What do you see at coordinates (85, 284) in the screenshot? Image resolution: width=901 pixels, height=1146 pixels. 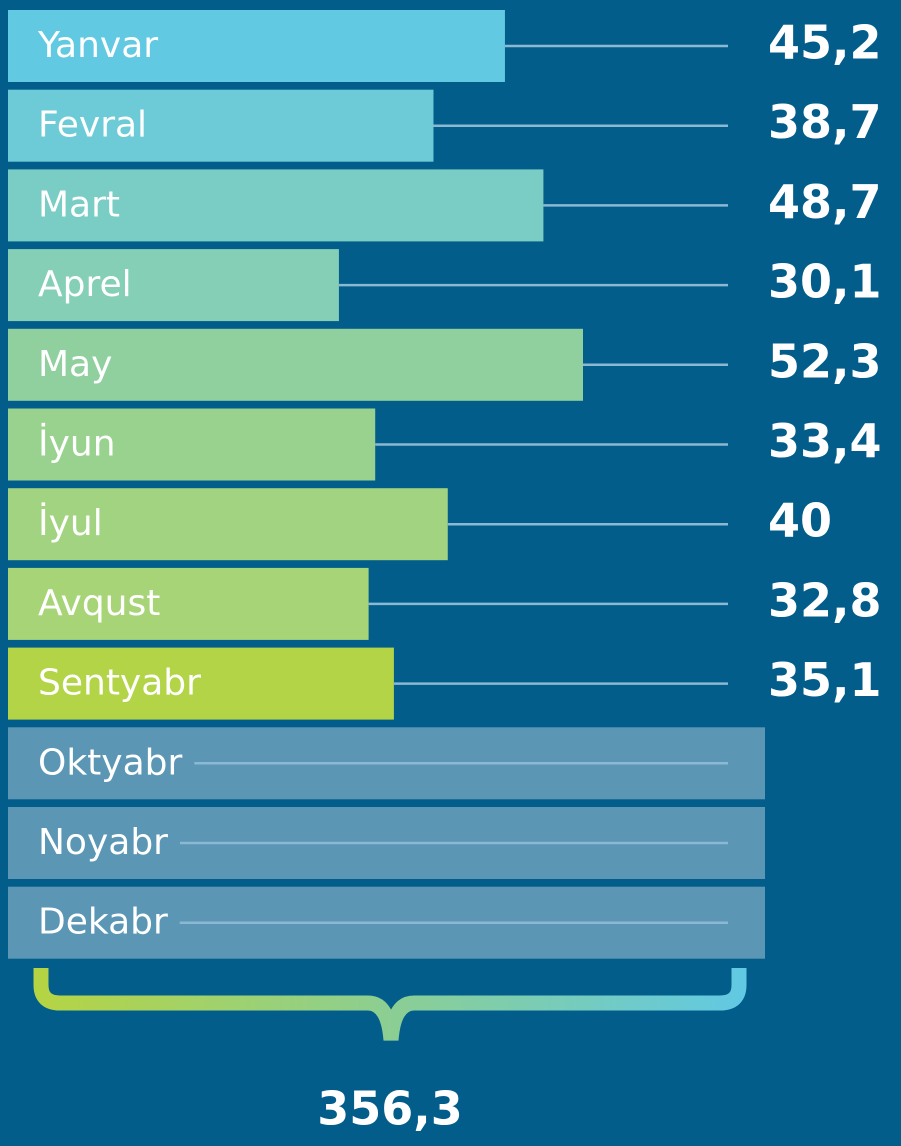 I see `category-label: Aprel` at bounding box center [85, 284].